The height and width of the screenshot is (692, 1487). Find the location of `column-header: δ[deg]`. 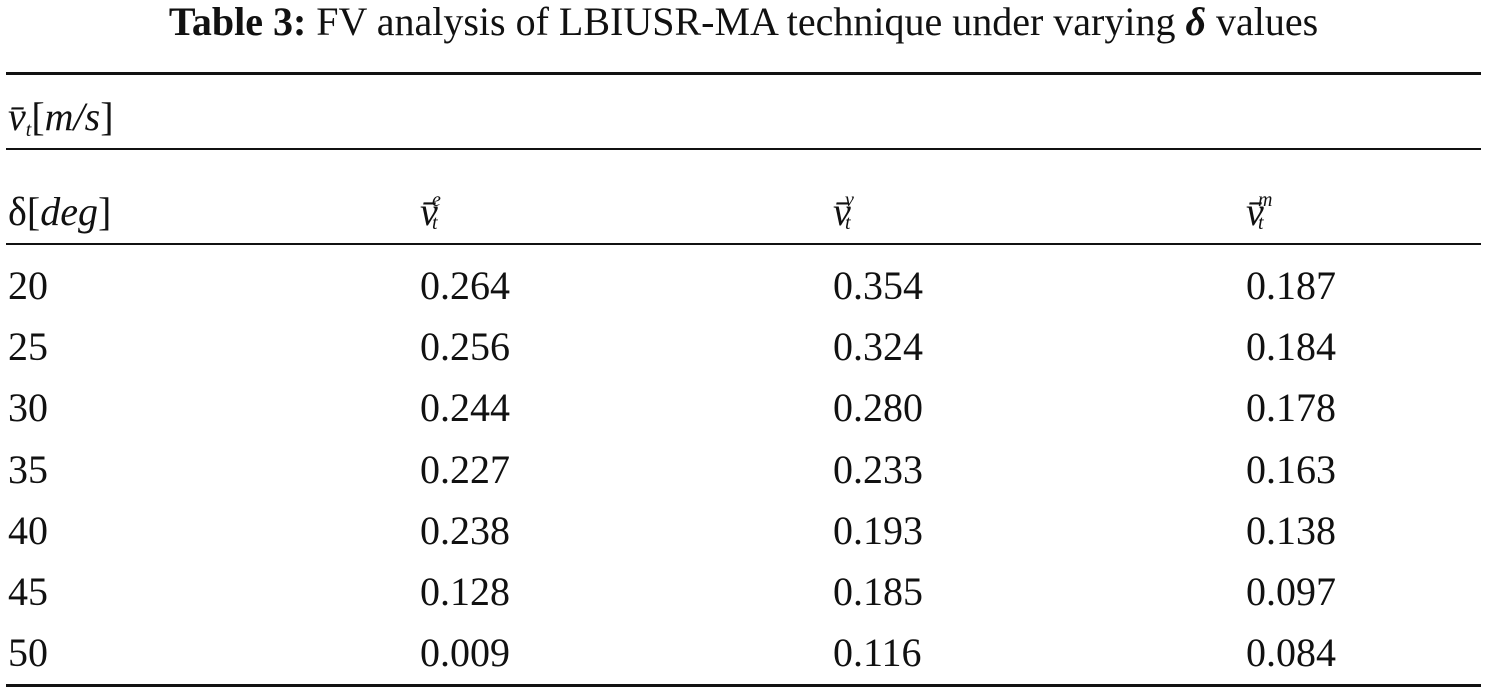

column-header: δ[deg] is located at coordinates (59, 212).